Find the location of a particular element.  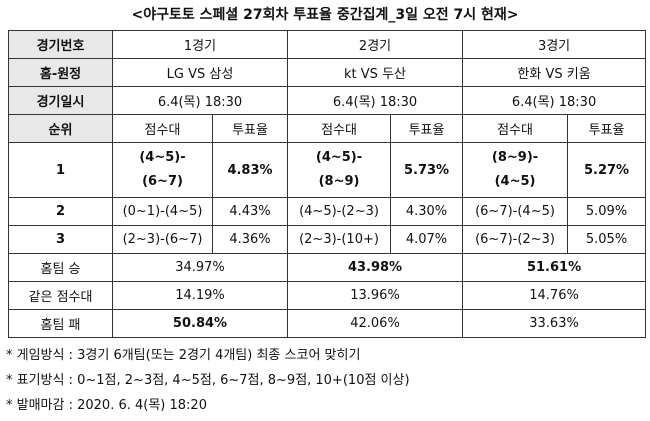

table-cell: 50.84% is located at coordinates (200, 323).